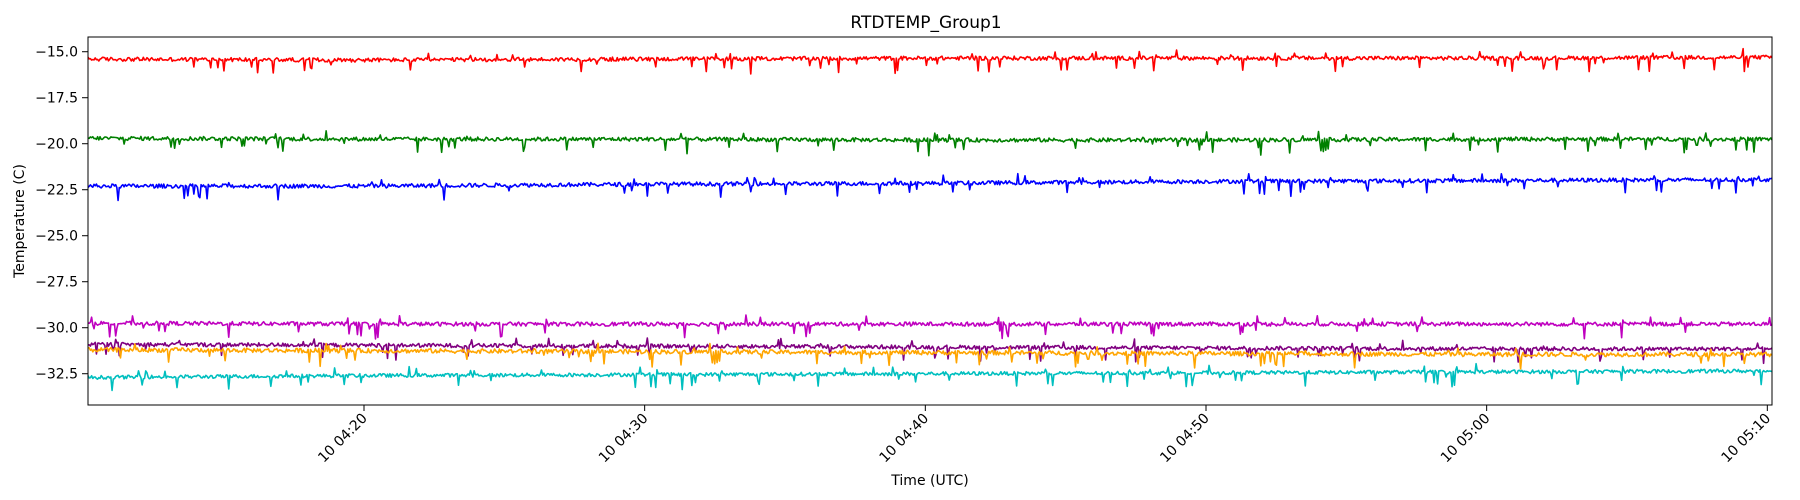 The image size is (1800, 500). What do you see at coordinates (56, 237) in the screenshot?
I see `y-tick-label: −25.0` at bounding box center [56, 237].